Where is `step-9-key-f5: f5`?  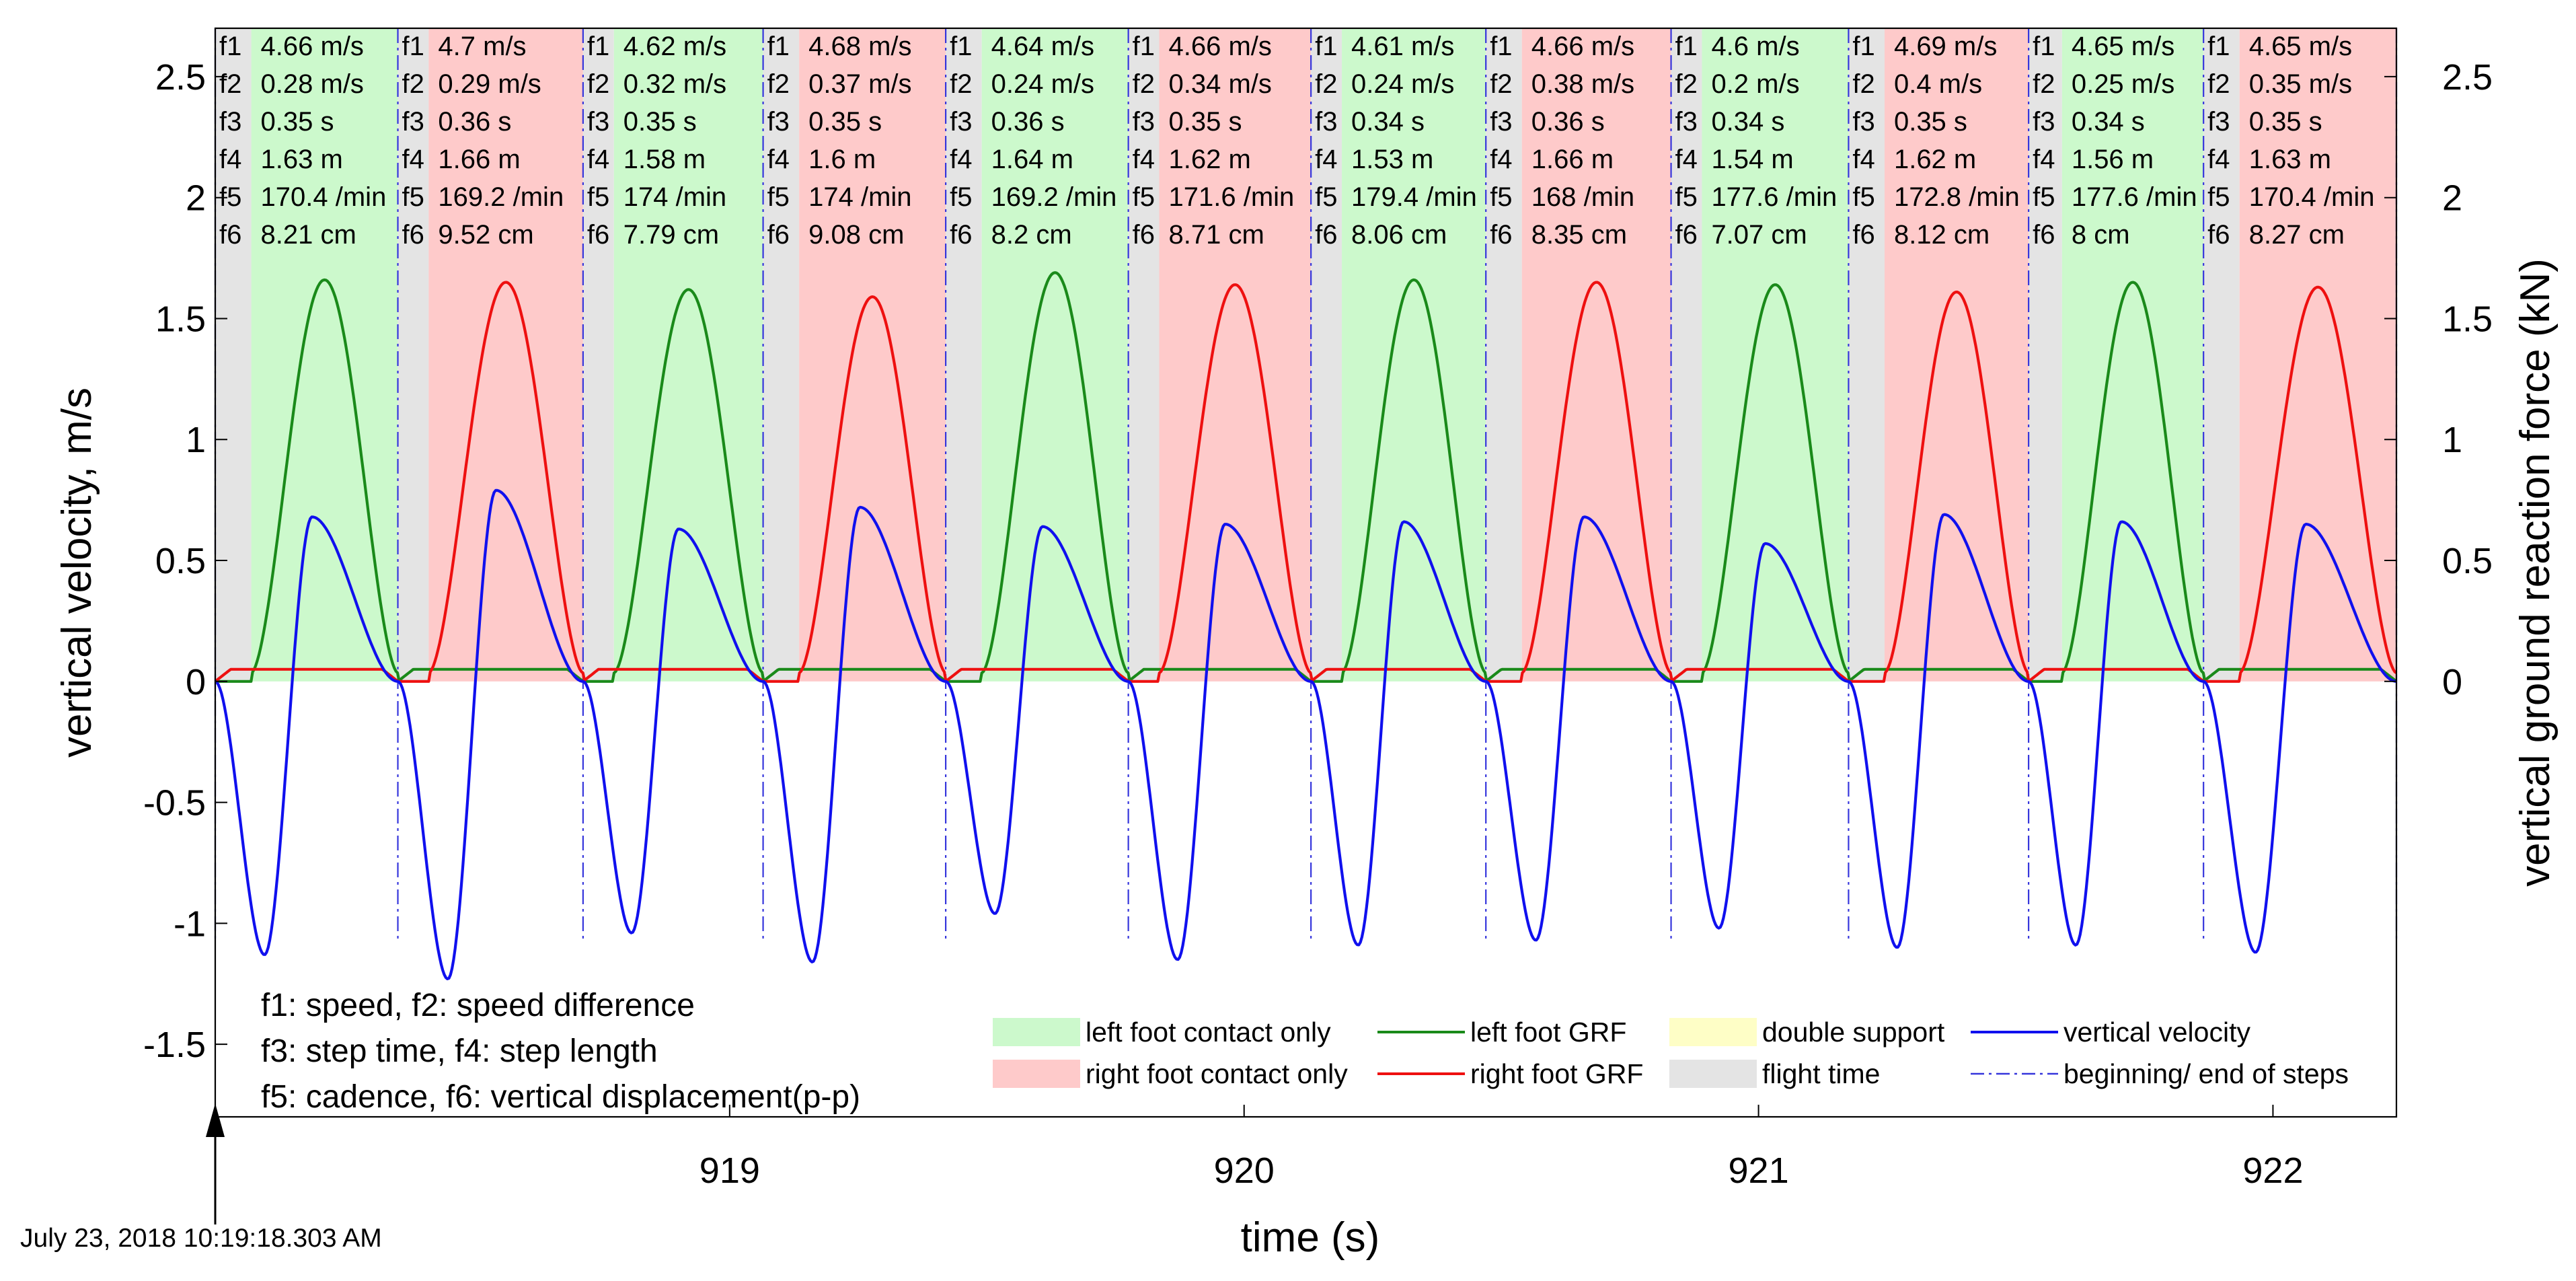
step-9-key-f5: f5 is located at coordinates (1686, 197).